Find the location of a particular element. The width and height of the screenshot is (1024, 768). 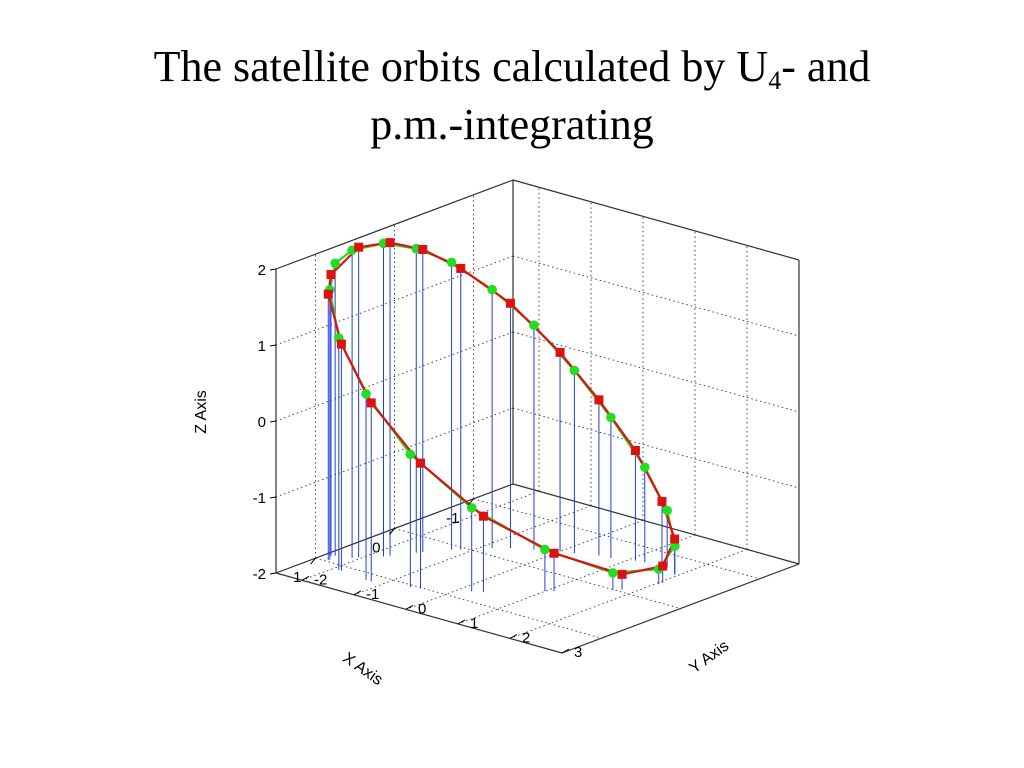

y-tick-label: 2 is located at coordinates (526, 637).